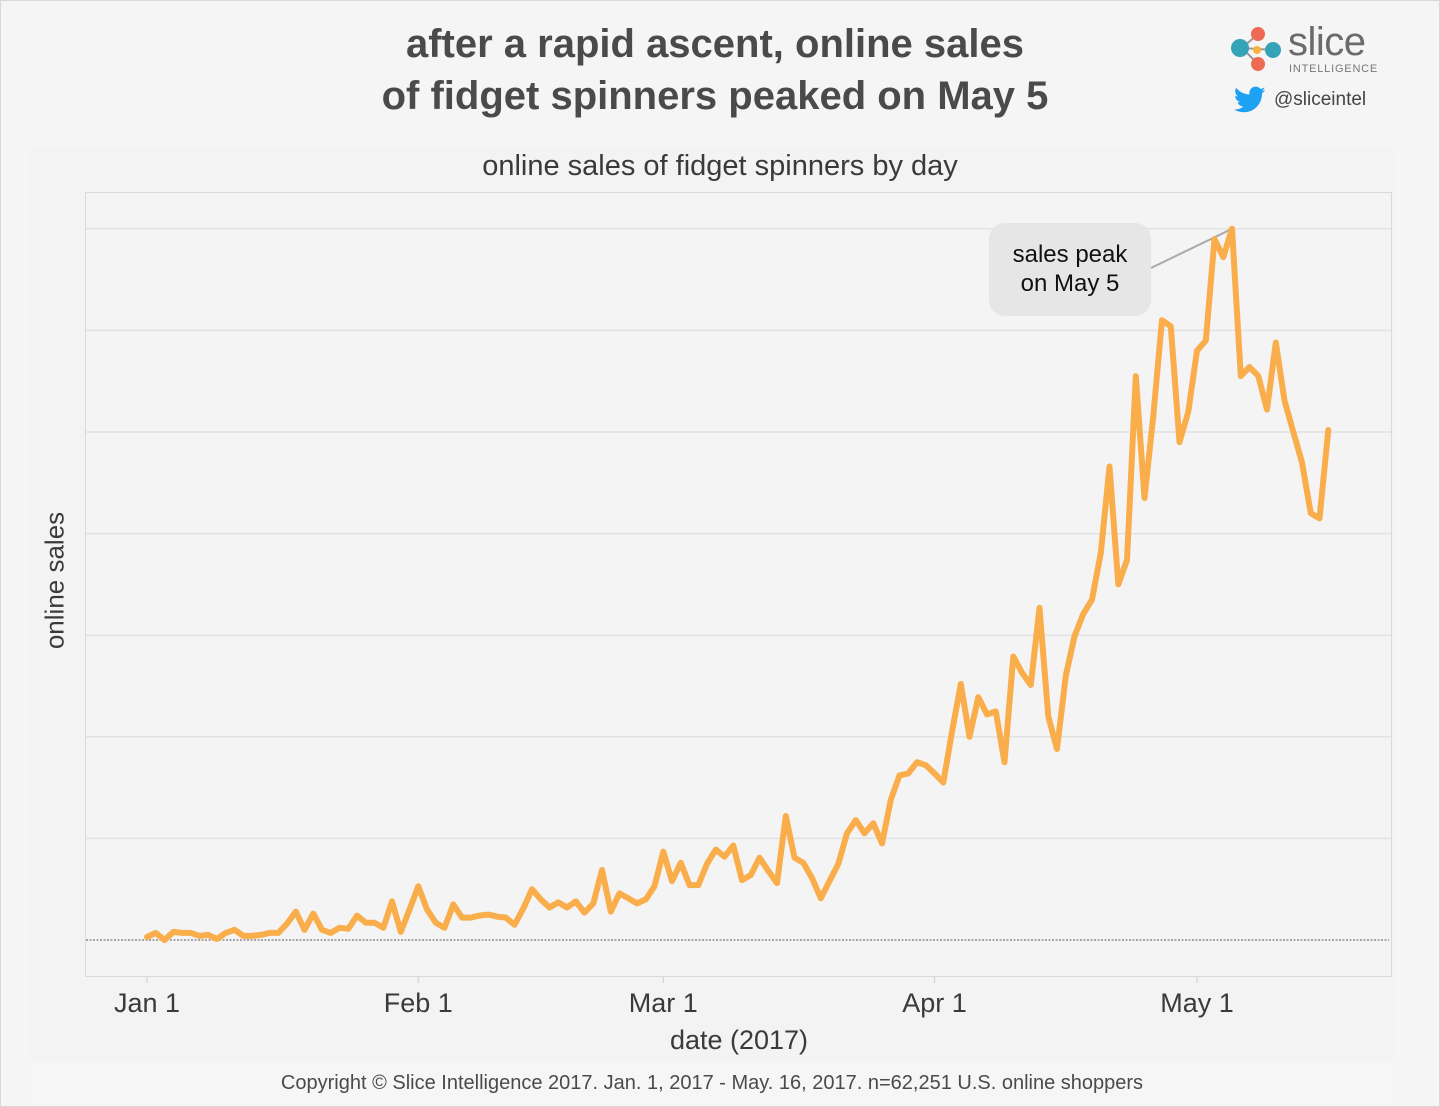  What do you see at coordinates (1327, 42) in the screenshot?
I see `brand-name: slice` at bounding box center [1327, 42].